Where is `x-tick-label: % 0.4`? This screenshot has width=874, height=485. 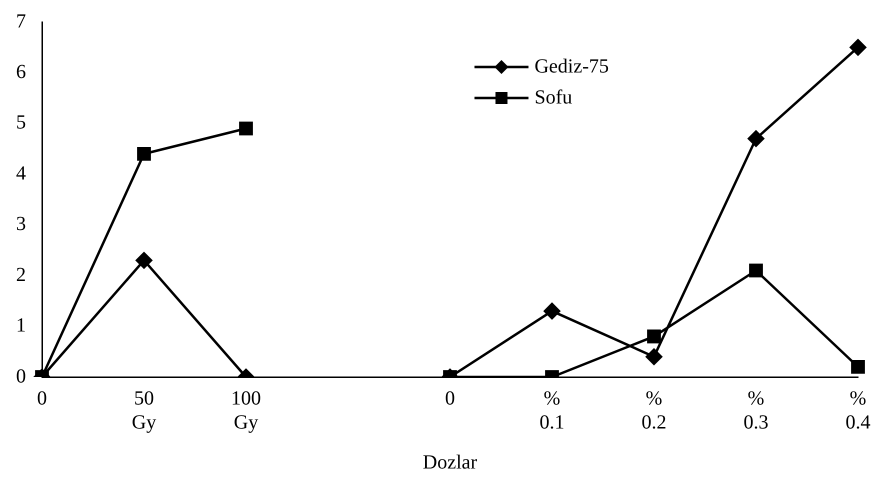 x-tick-label: % 0.4 is located at coordinates (858, 410).